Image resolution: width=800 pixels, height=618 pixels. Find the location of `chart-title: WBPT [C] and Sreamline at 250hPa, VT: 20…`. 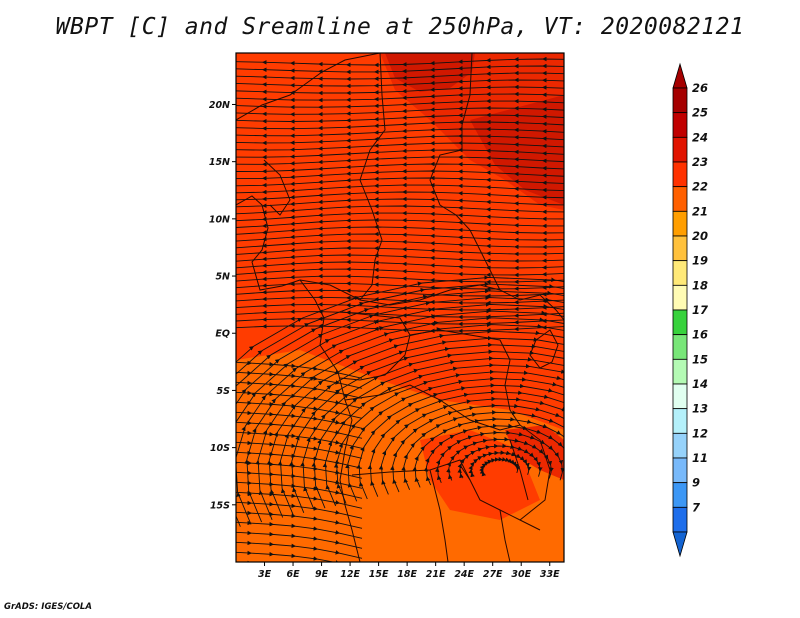

chart-title: WBPT [C] and Sreamline at 250hPa, VT: 20… is located at coordinates (400, 27).